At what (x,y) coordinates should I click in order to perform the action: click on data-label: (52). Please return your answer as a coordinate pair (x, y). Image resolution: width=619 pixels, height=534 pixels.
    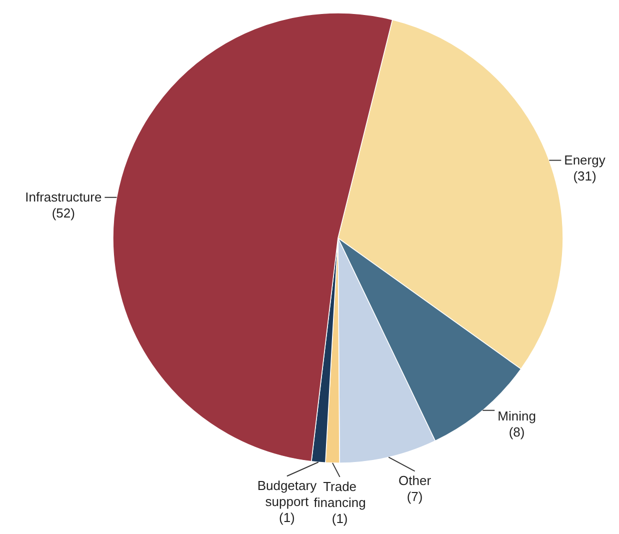
    Looking at the image, I should click on (63, 212).